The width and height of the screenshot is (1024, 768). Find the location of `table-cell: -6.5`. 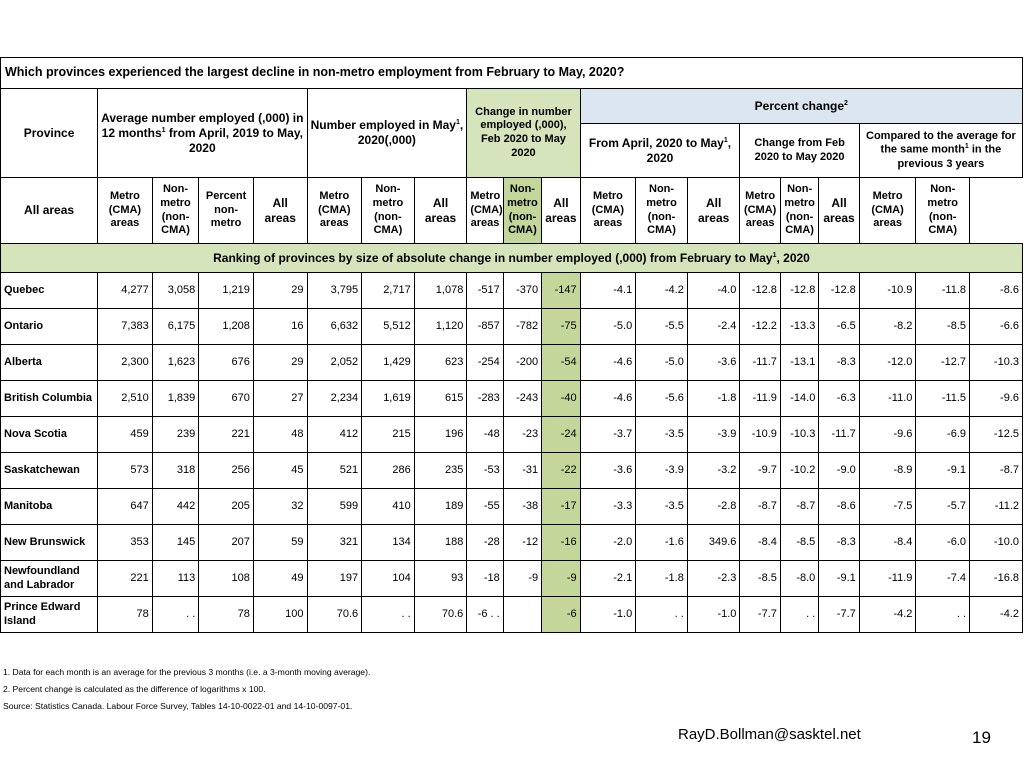

table-cell: -6.5 is located at coordinates (839, 326).